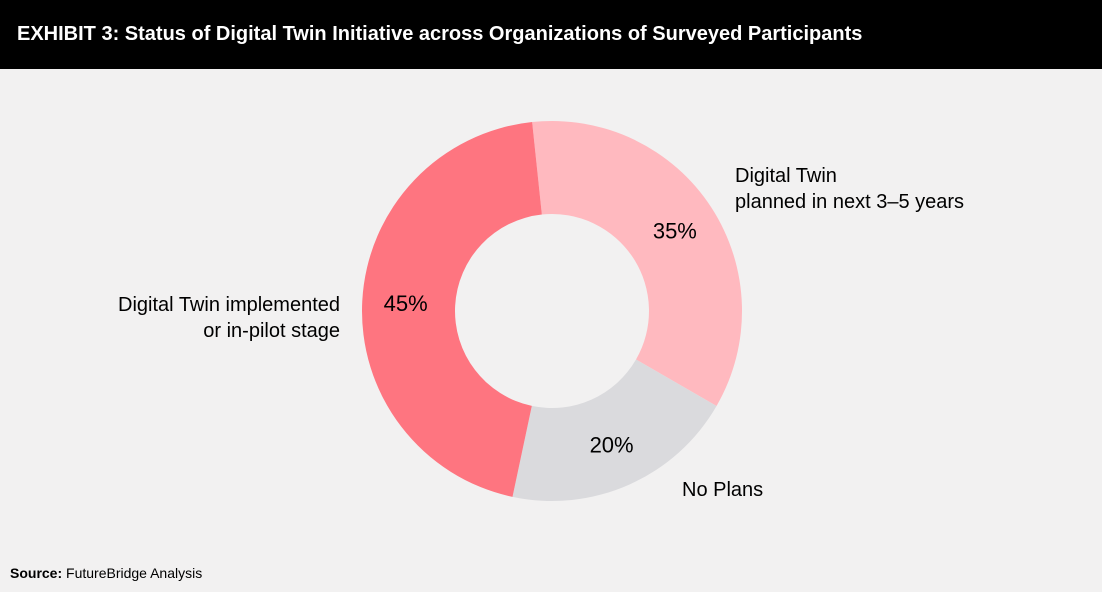  What do you see at coordinates (36, 573) in the screenshot?
I see `source-label: Source:` at bounding box center [36, 573].